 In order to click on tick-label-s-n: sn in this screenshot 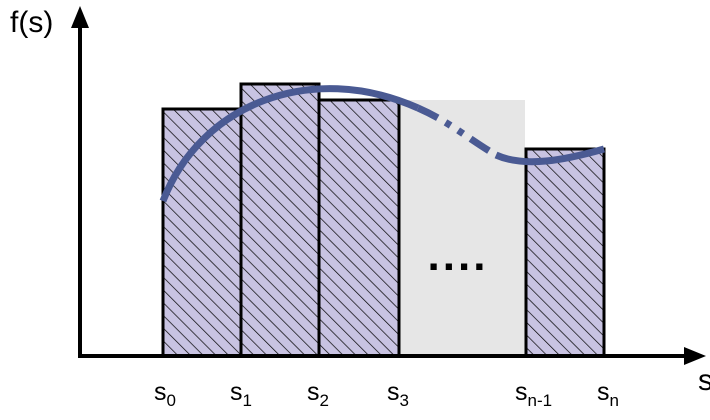, I will do `click(608, 394)`.